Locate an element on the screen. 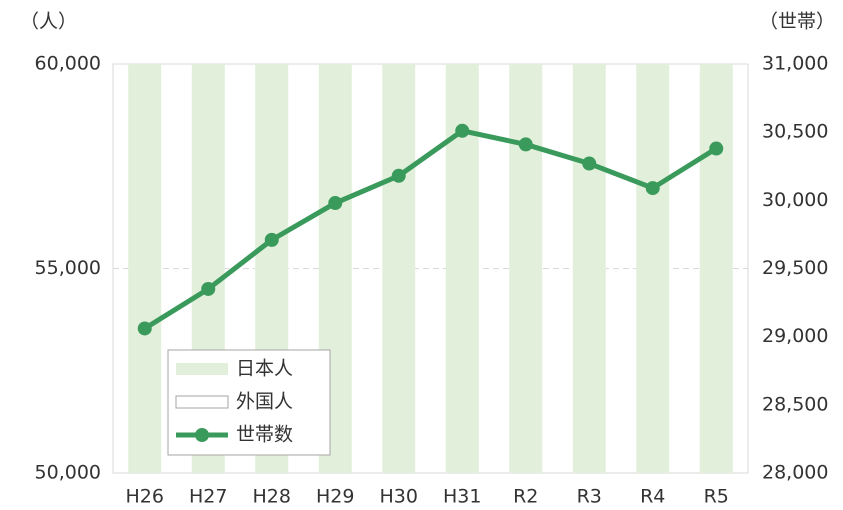  legend-label: 日本人 is located at coordinates (264, 369).